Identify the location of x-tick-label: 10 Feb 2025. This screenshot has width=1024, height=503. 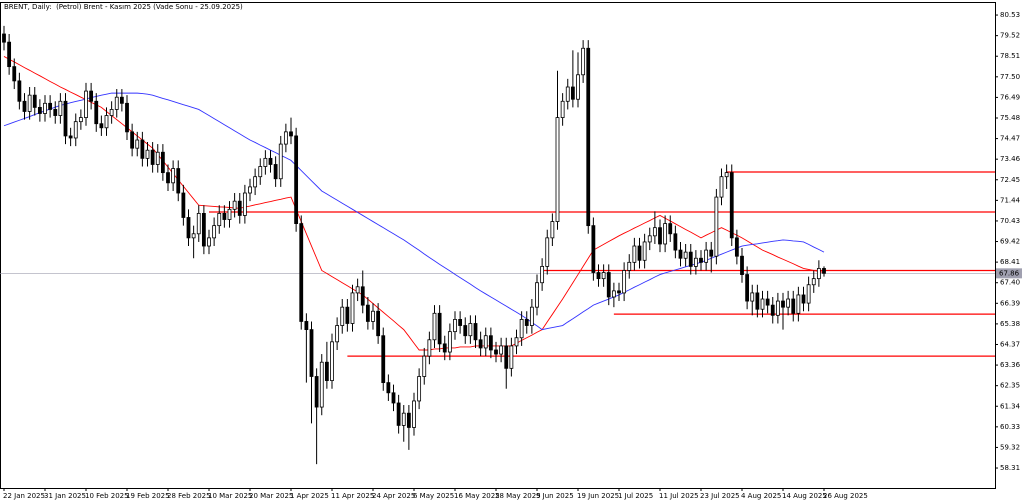
(107, 496).